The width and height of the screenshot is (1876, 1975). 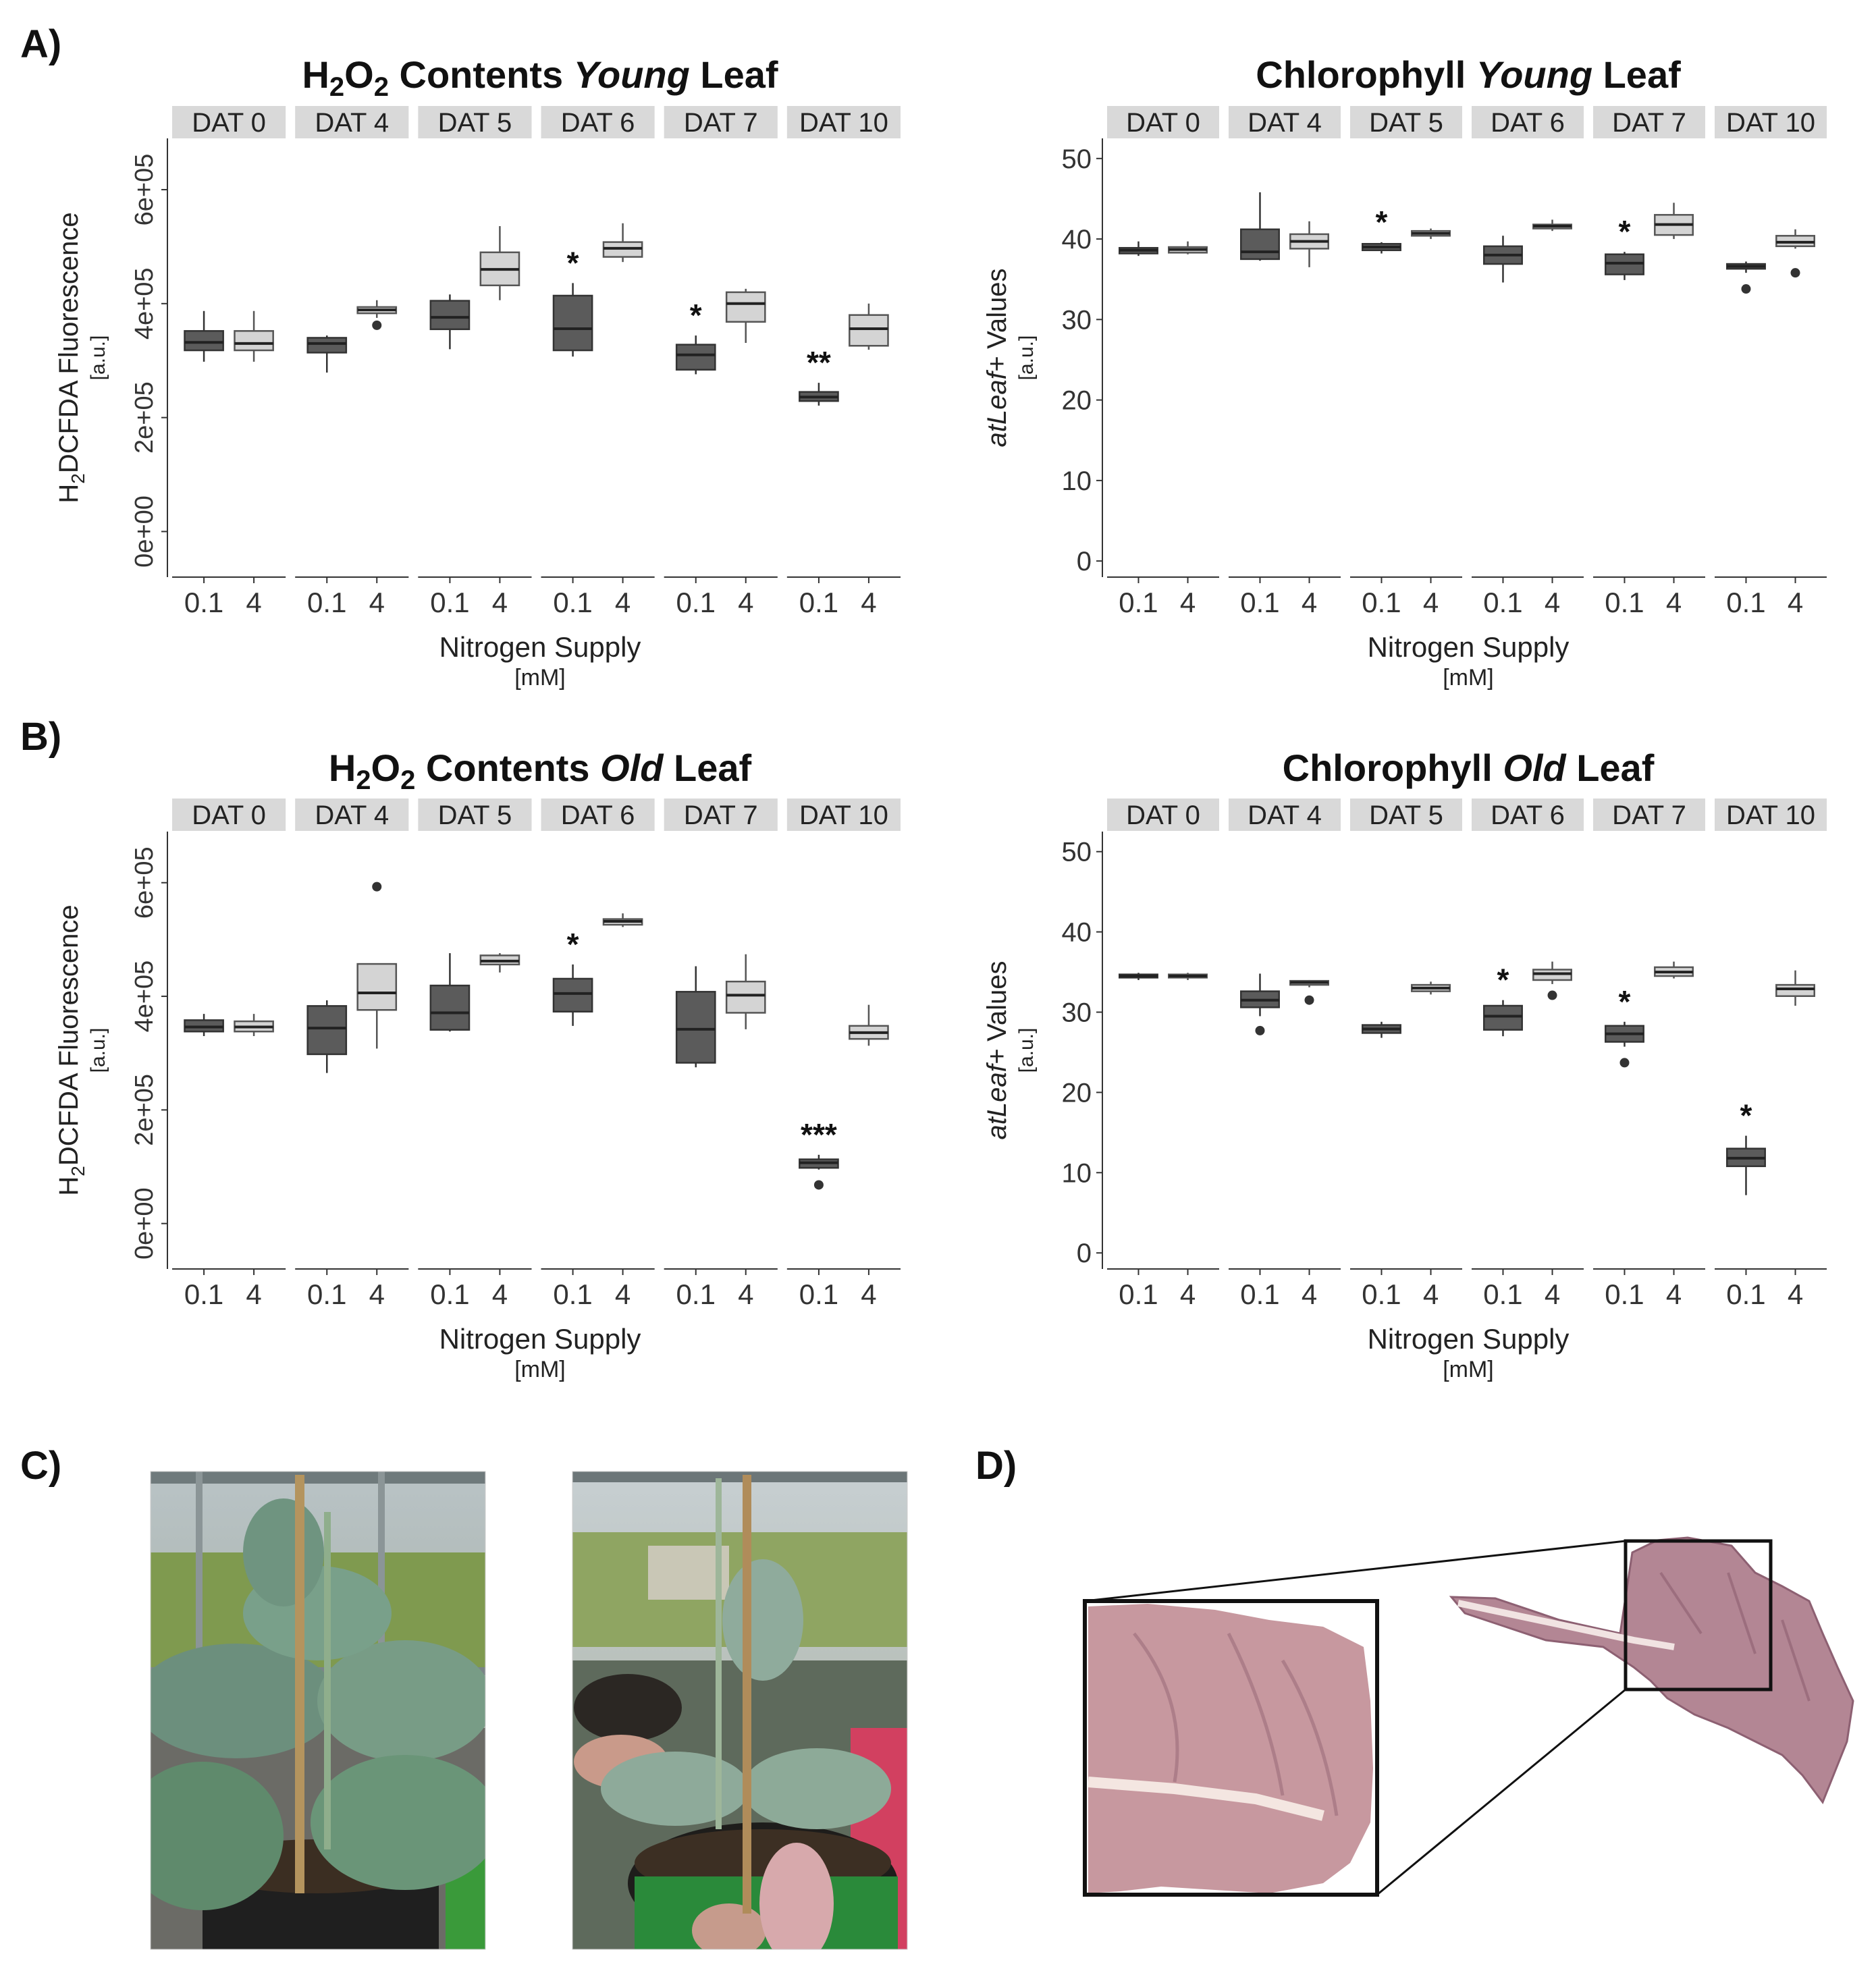 I want to click on y-axis-label: H2DCFDA Fluorescence [a.u.], so click(x=81, y=358).